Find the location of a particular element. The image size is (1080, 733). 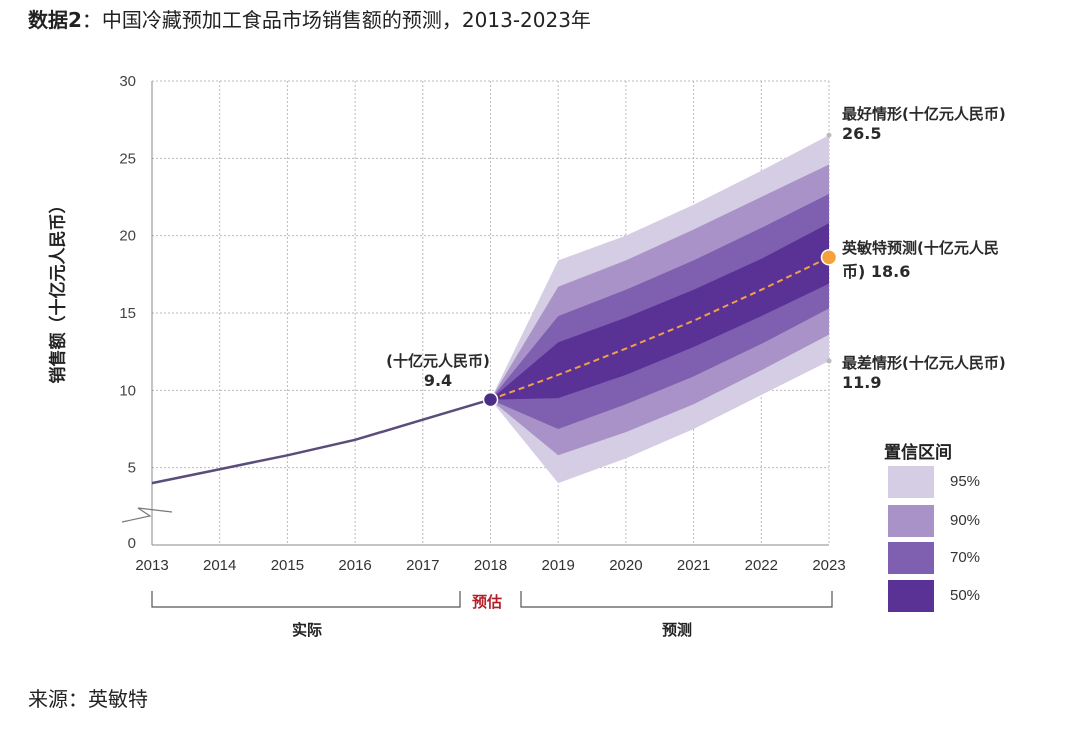

x-tick-label-2014: 2014 is located at coordinates (219, 565).